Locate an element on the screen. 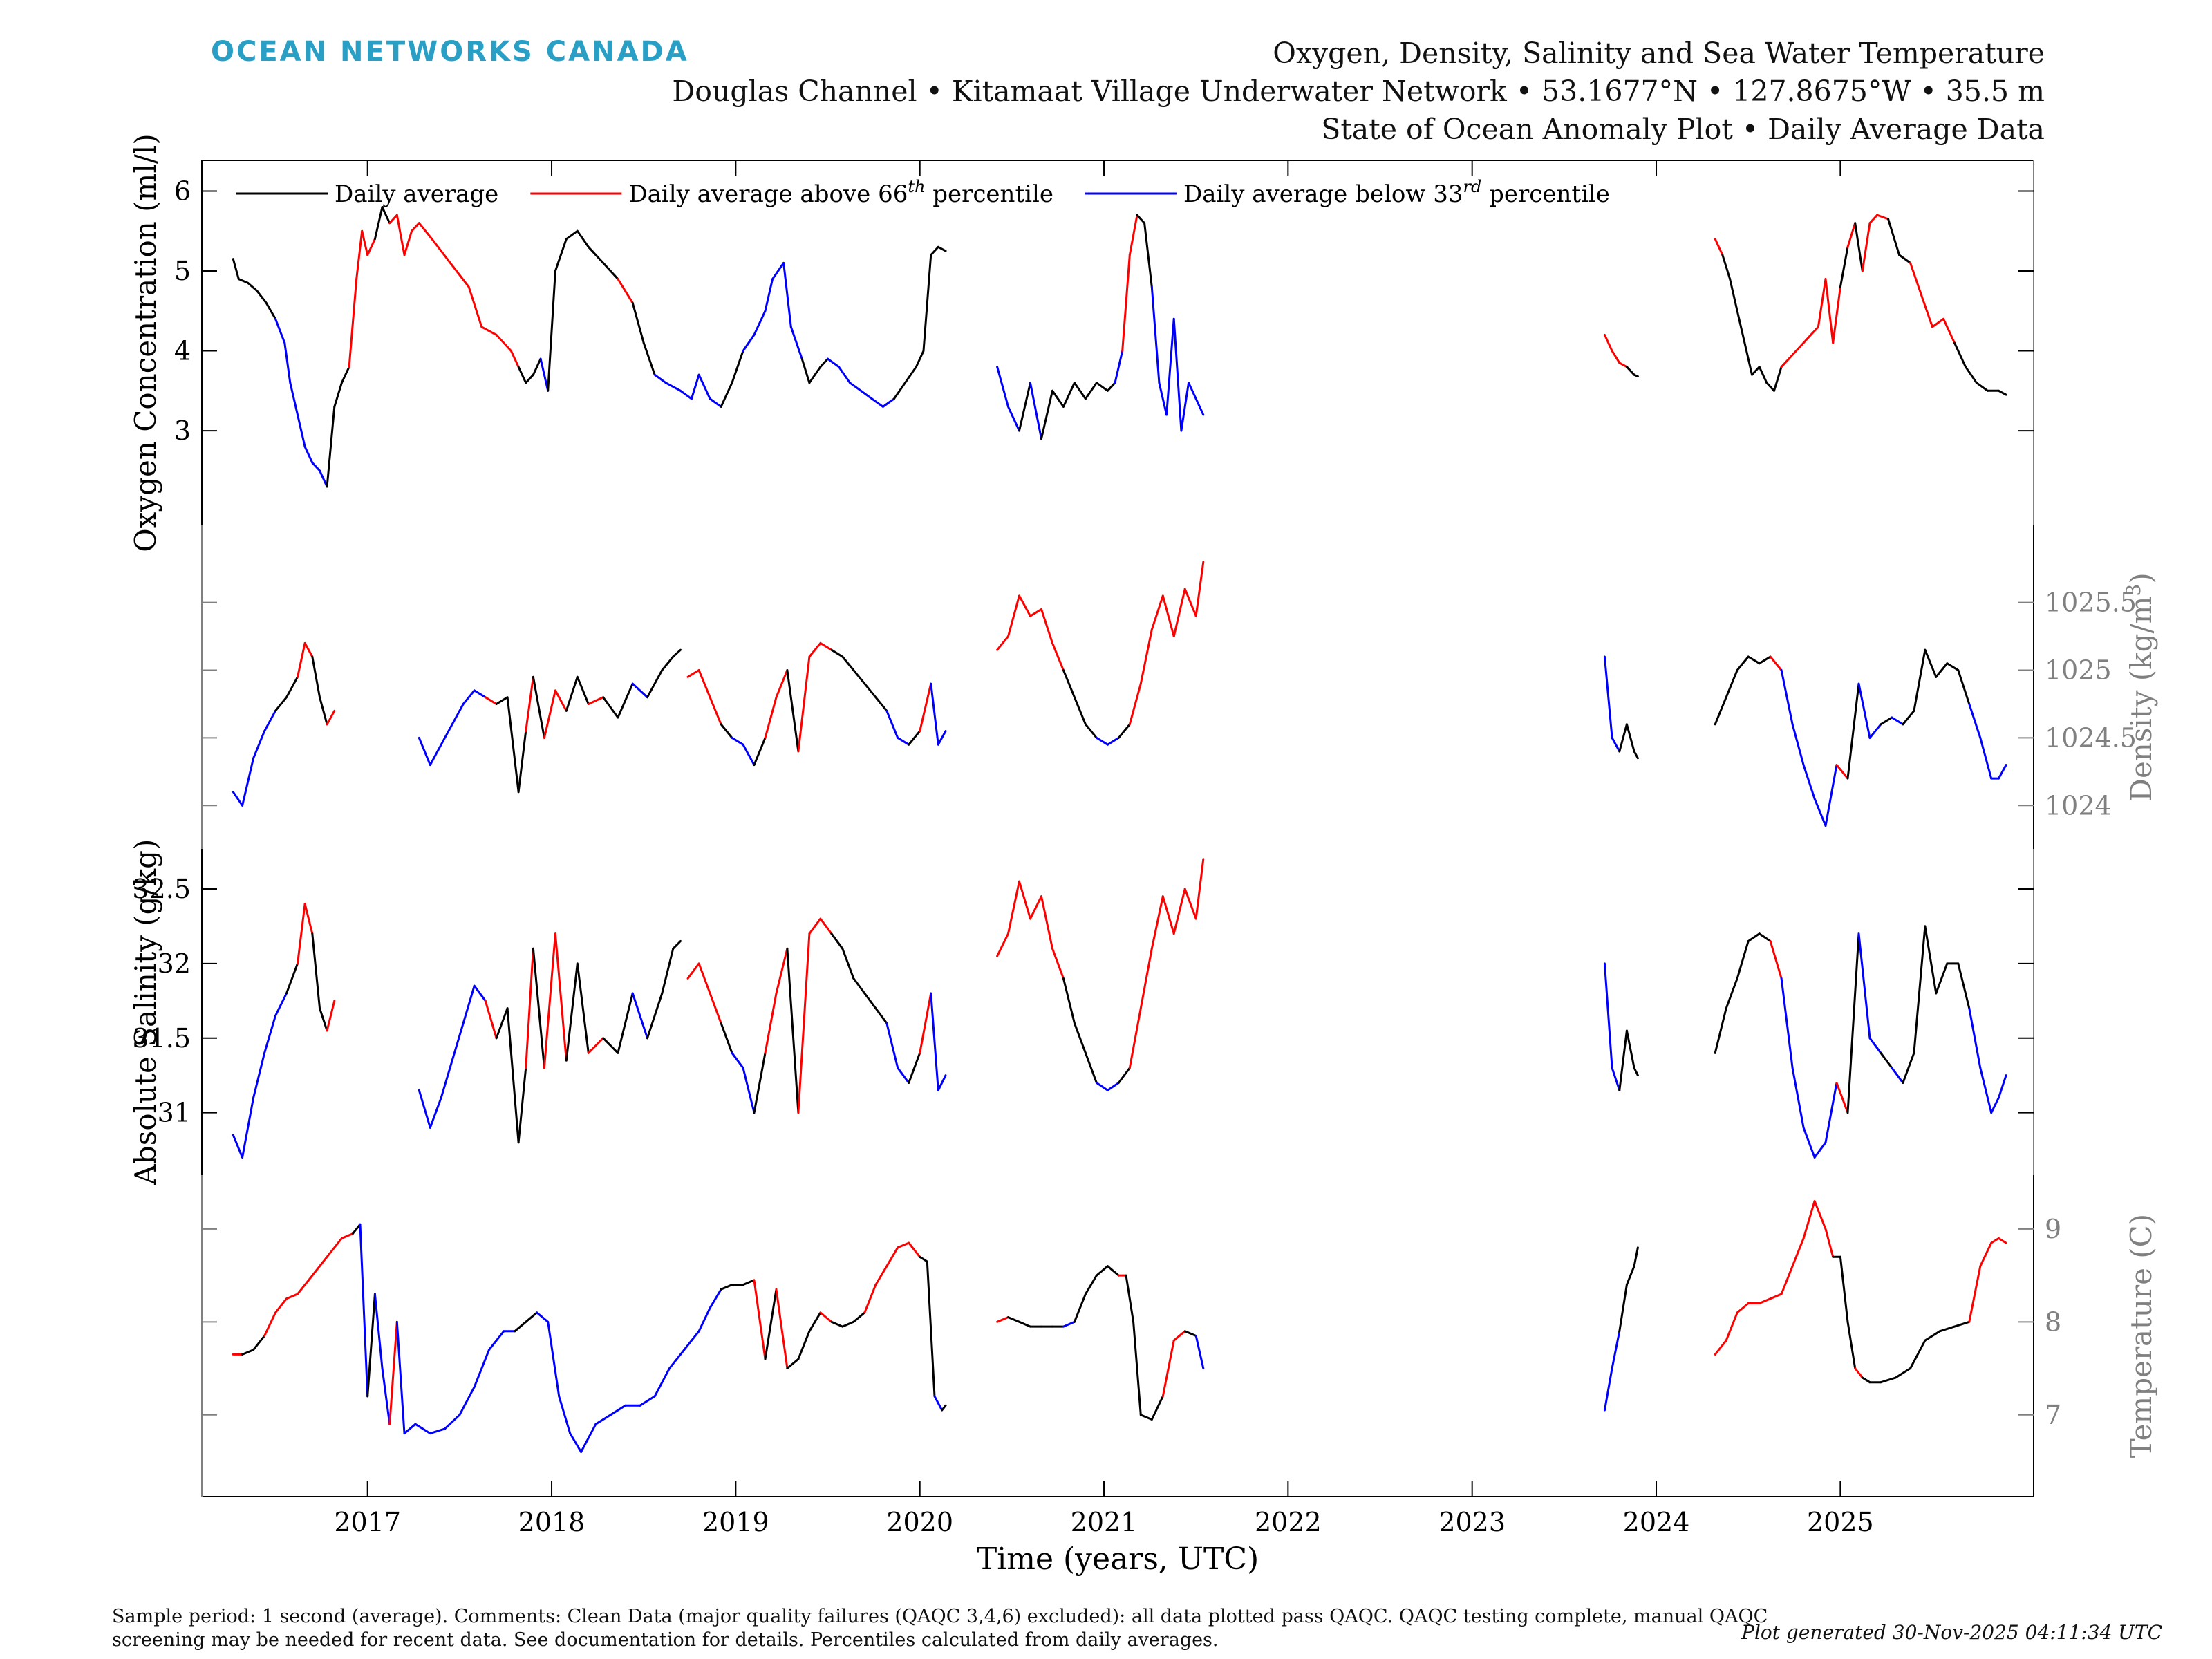 This screenshot has height=1659, width=2212. salinity-tick-label: 31 is located at coordinates (174, 1113).